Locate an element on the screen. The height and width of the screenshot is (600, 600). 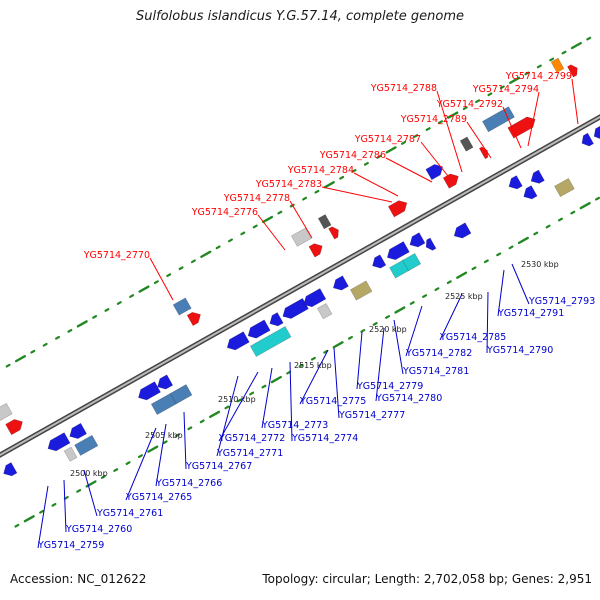
gene-label: YG5714_2791 is located at coordinates (530, 313).